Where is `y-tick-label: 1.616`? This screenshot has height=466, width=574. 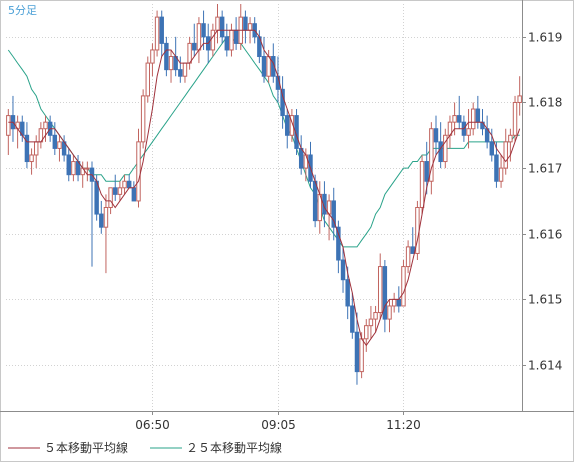
y-tick-label: 1.616 is located at coordinates (545, 235).